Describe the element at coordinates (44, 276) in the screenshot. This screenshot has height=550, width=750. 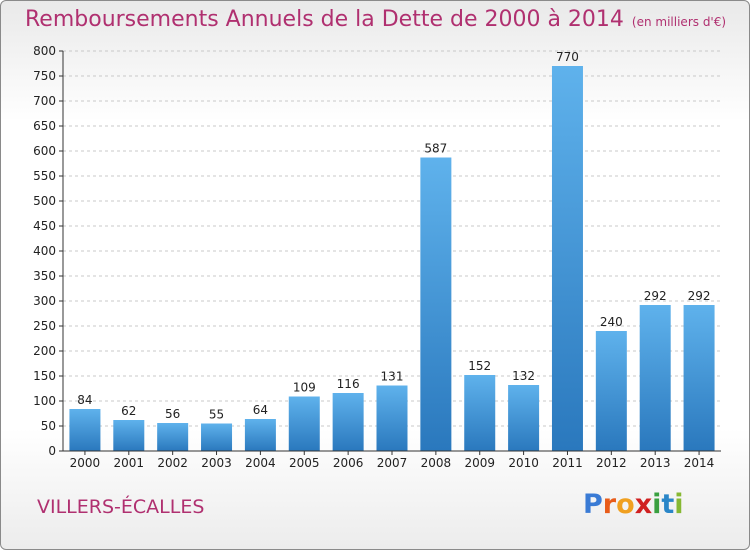
I see `y-tick-label: 350` at that location.